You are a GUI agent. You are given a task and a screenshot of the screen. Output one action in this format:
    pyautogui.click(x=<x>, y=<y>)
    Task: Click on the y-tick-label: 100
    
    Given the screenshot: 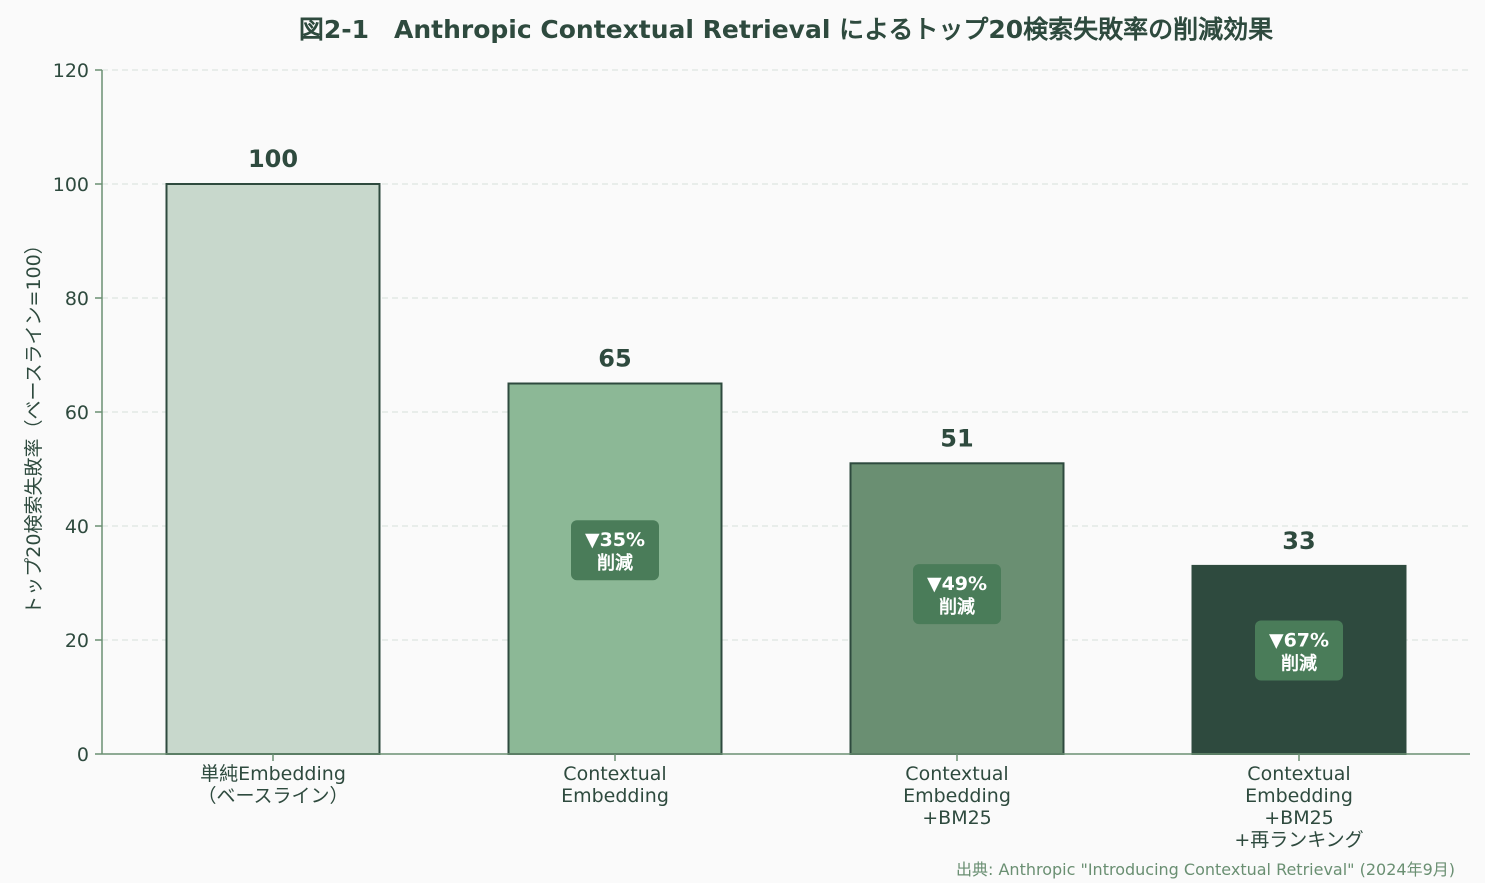 What is the action you would take?
    pyautogui.click(x=71, y=185)
    